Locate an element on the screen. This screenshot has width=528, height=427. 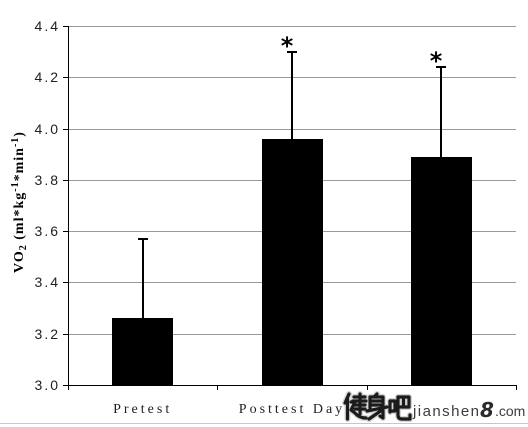
y-tick-label: 4.4 is located at coordinates (47, 26).